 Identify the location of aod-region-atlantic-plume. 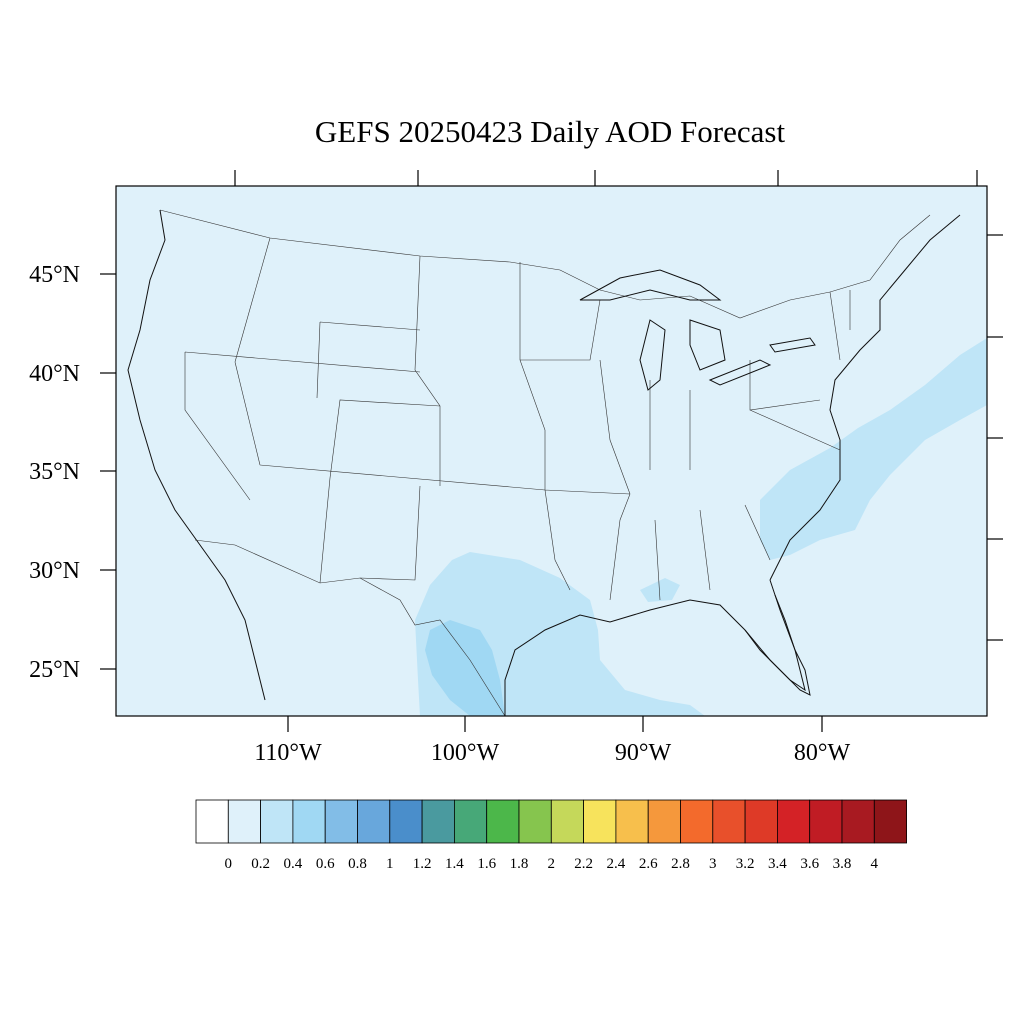
(873, 449).